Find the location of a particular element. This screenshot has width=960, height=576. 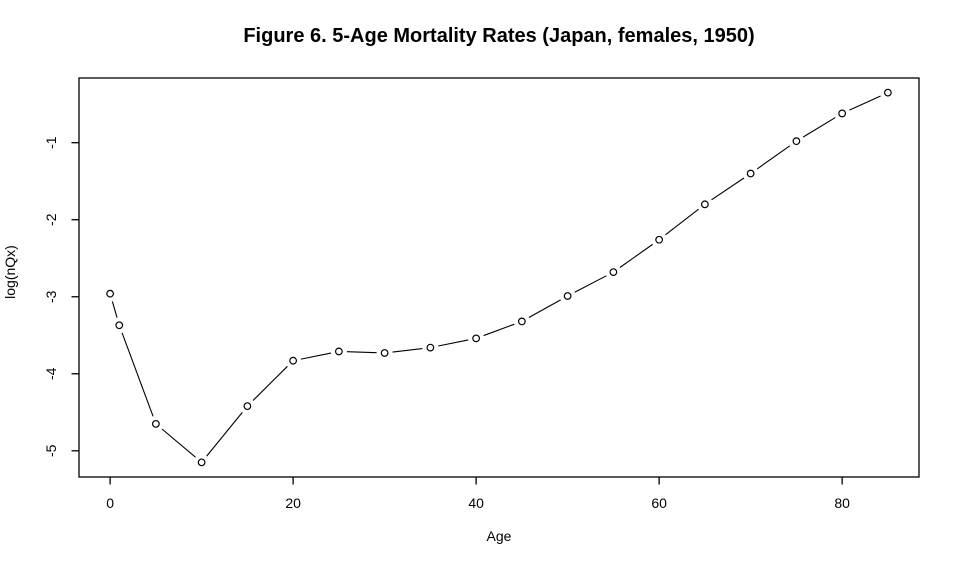

x-tick-label: 80 is located at coordinates (842, 503).